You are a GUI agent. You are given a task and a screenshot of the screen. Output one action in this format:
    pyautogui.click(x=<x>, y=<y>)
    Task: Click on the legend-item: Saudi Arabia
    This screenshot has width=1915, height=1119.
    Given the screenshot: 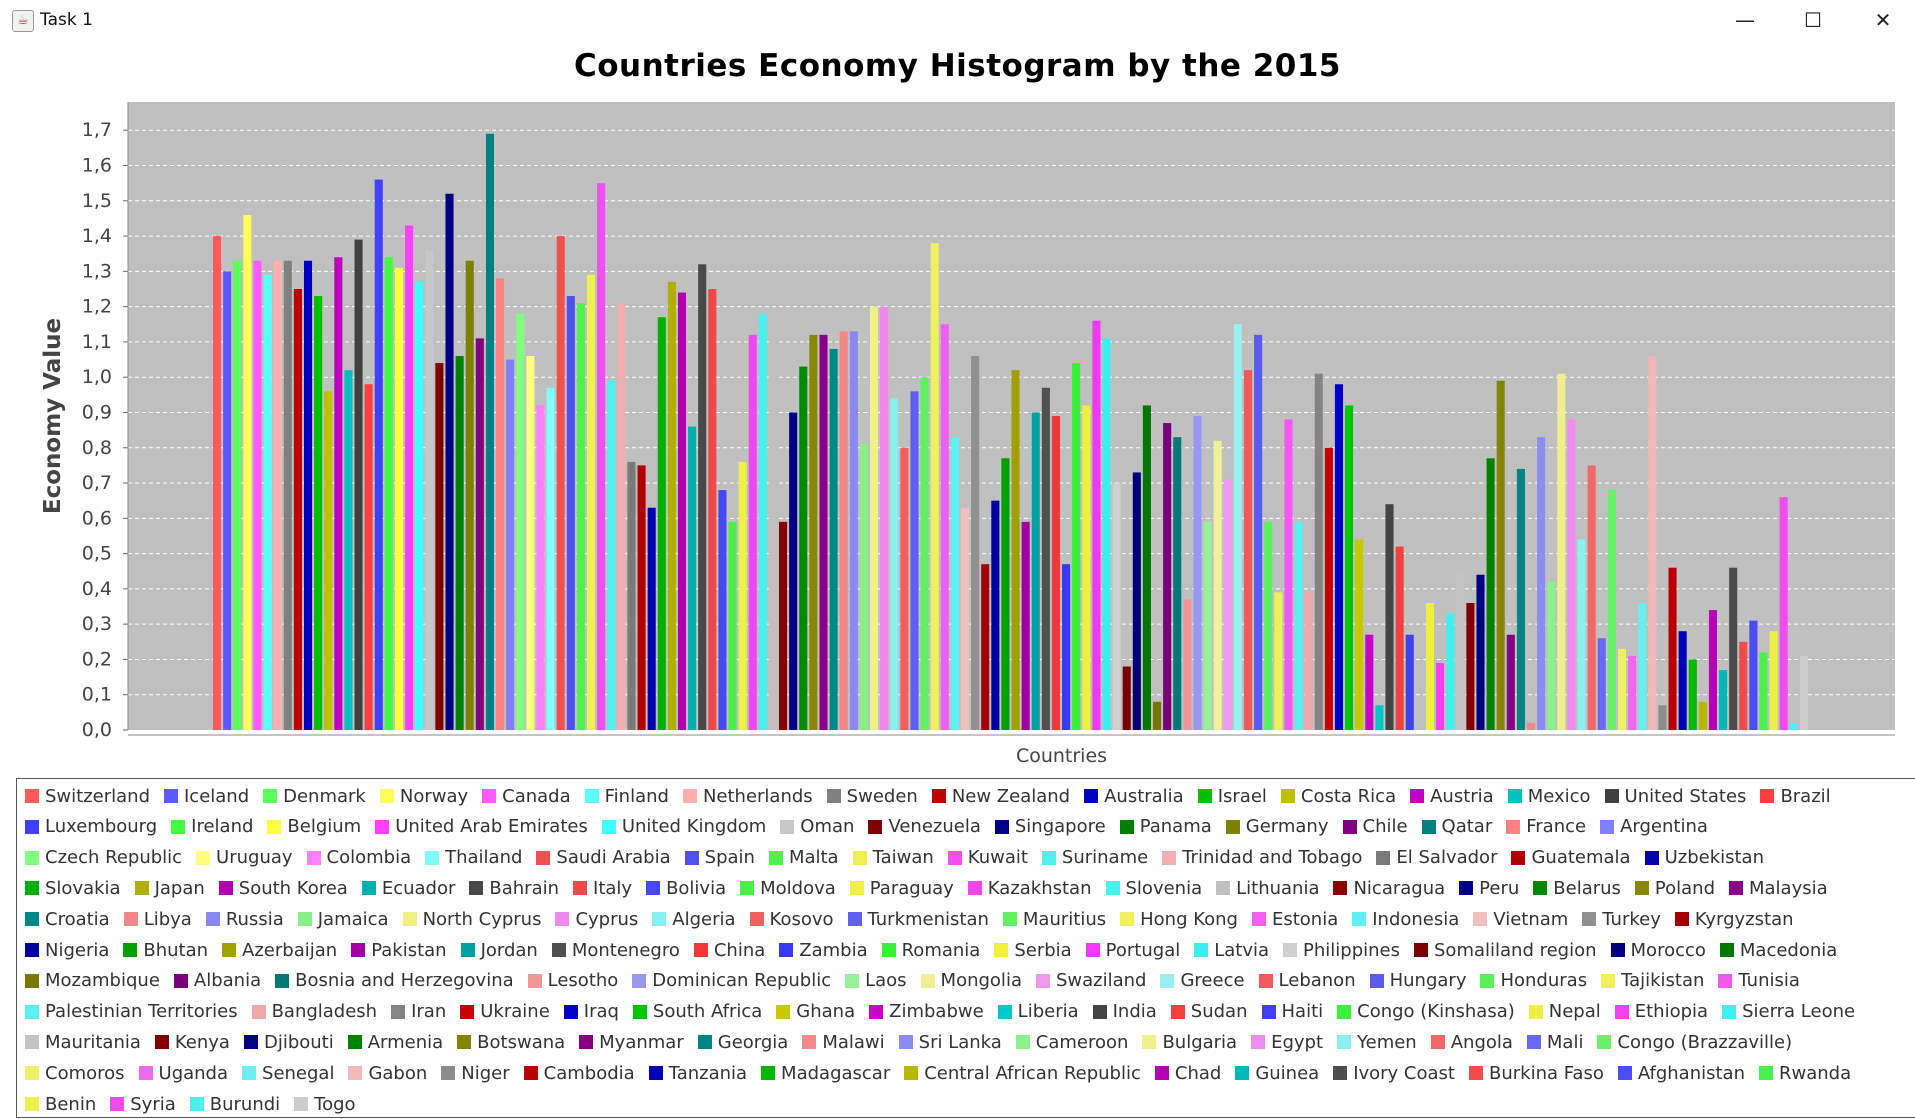 What is the action you would take?
    pyautogui.click(x=603, y=858)
    